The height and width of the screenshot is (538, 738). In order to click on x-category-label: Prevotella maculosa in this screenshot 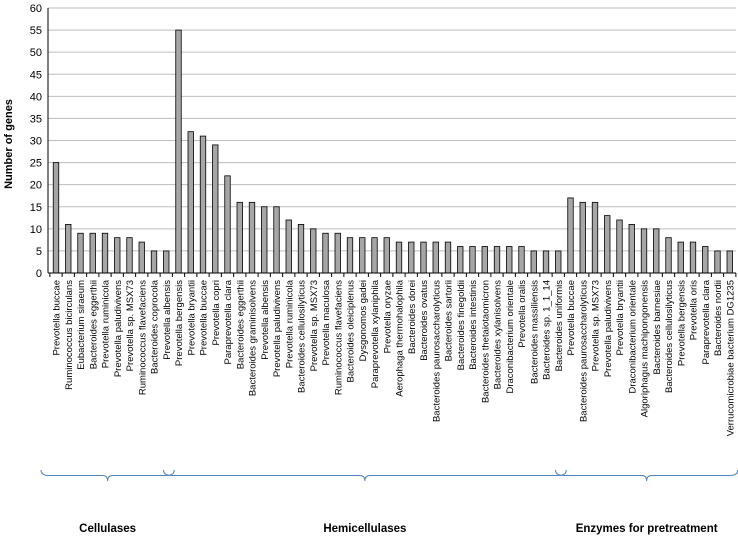, I will do `click(326, 322)`.